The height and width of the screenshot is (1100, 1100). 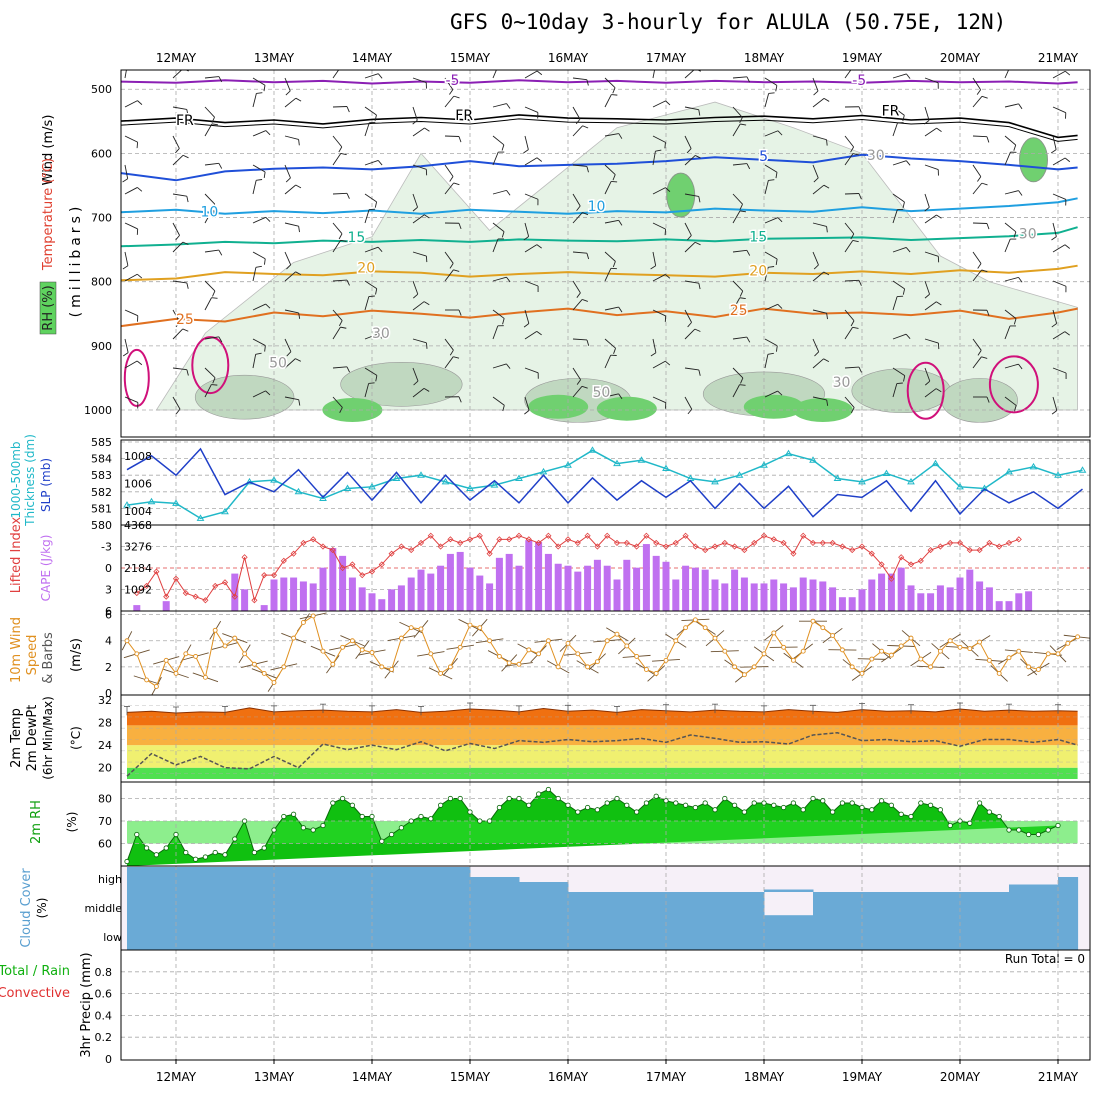 I want to click on thickness-tick: 580, so click(x=101, y=525).